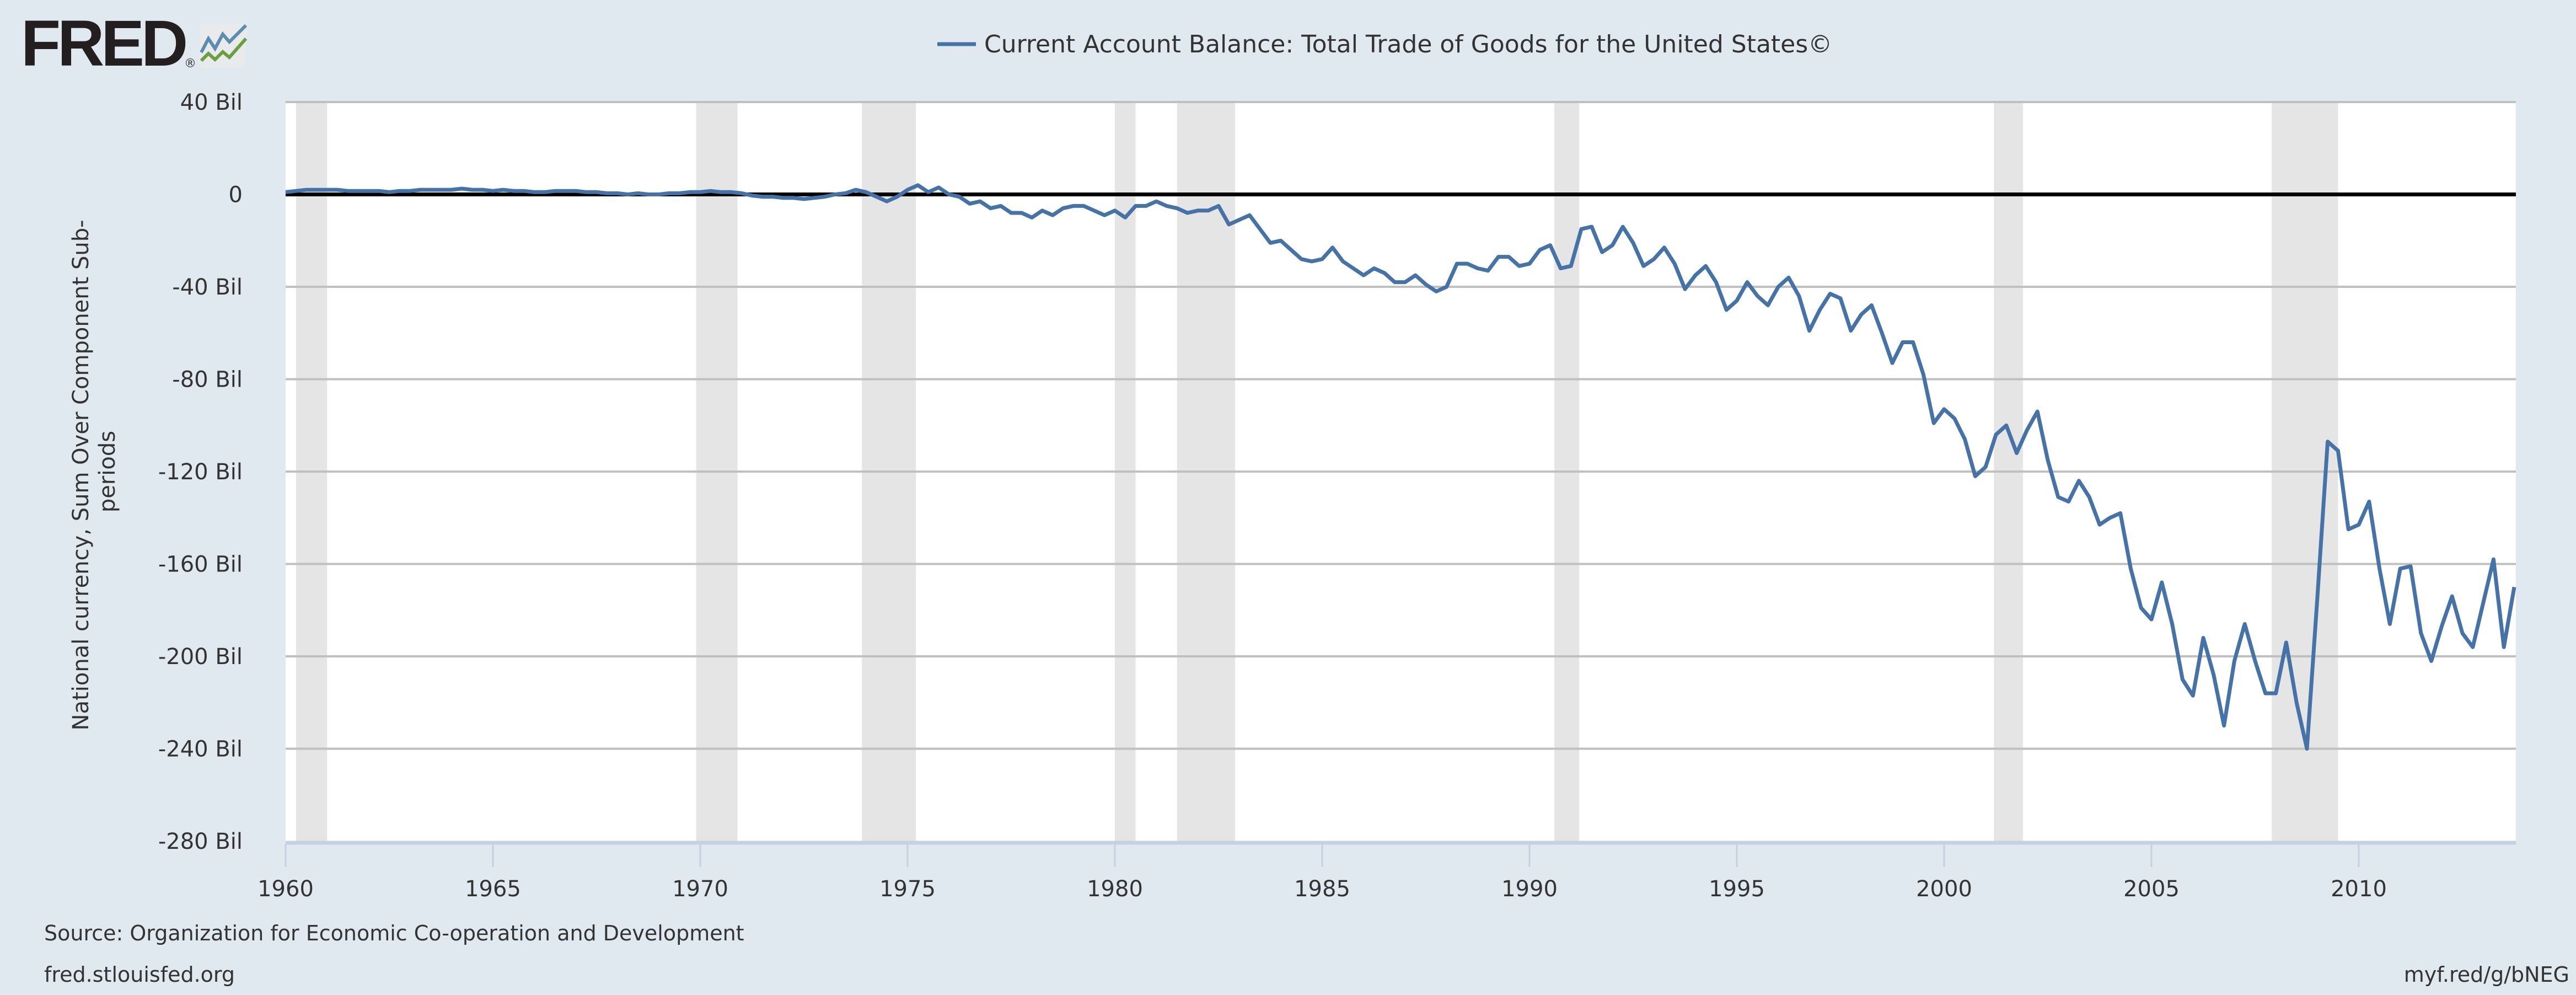 Image resolution: width=2576 pixels, height=995 pixels. I want to click on x-tick-label: 2000, so click(1944, 889).